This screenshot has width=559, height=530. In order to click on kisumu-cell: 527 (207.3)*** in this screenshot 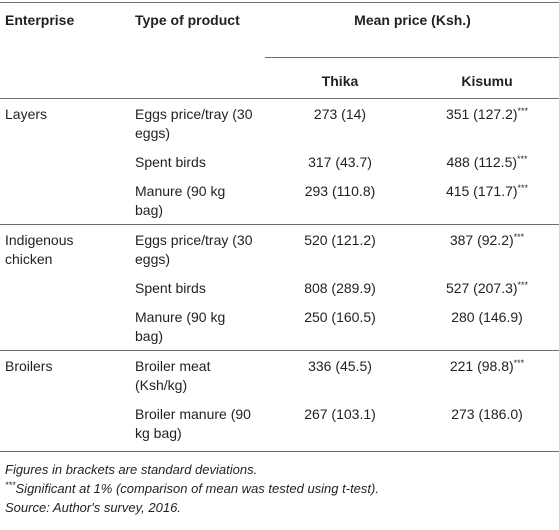, I will do `click(486, 287)`.